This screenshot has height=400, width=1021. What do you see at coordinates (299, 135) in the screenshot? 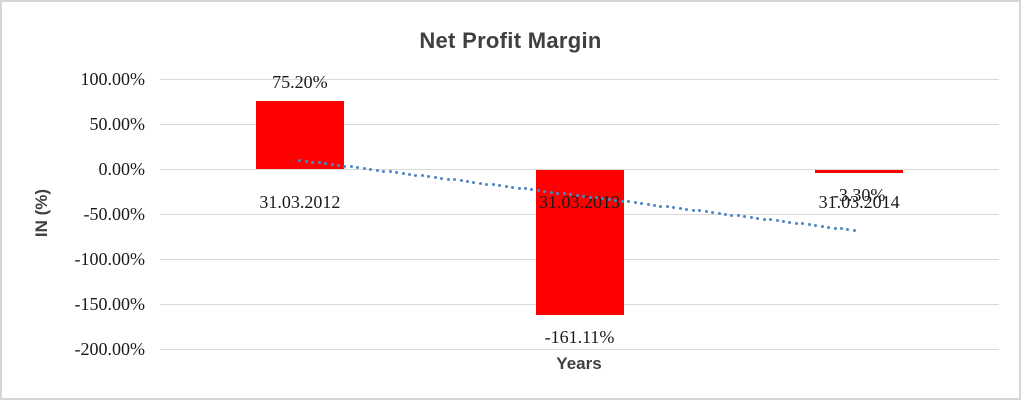
I see `bar-31.03.2012` at bounding box center [299, 135].